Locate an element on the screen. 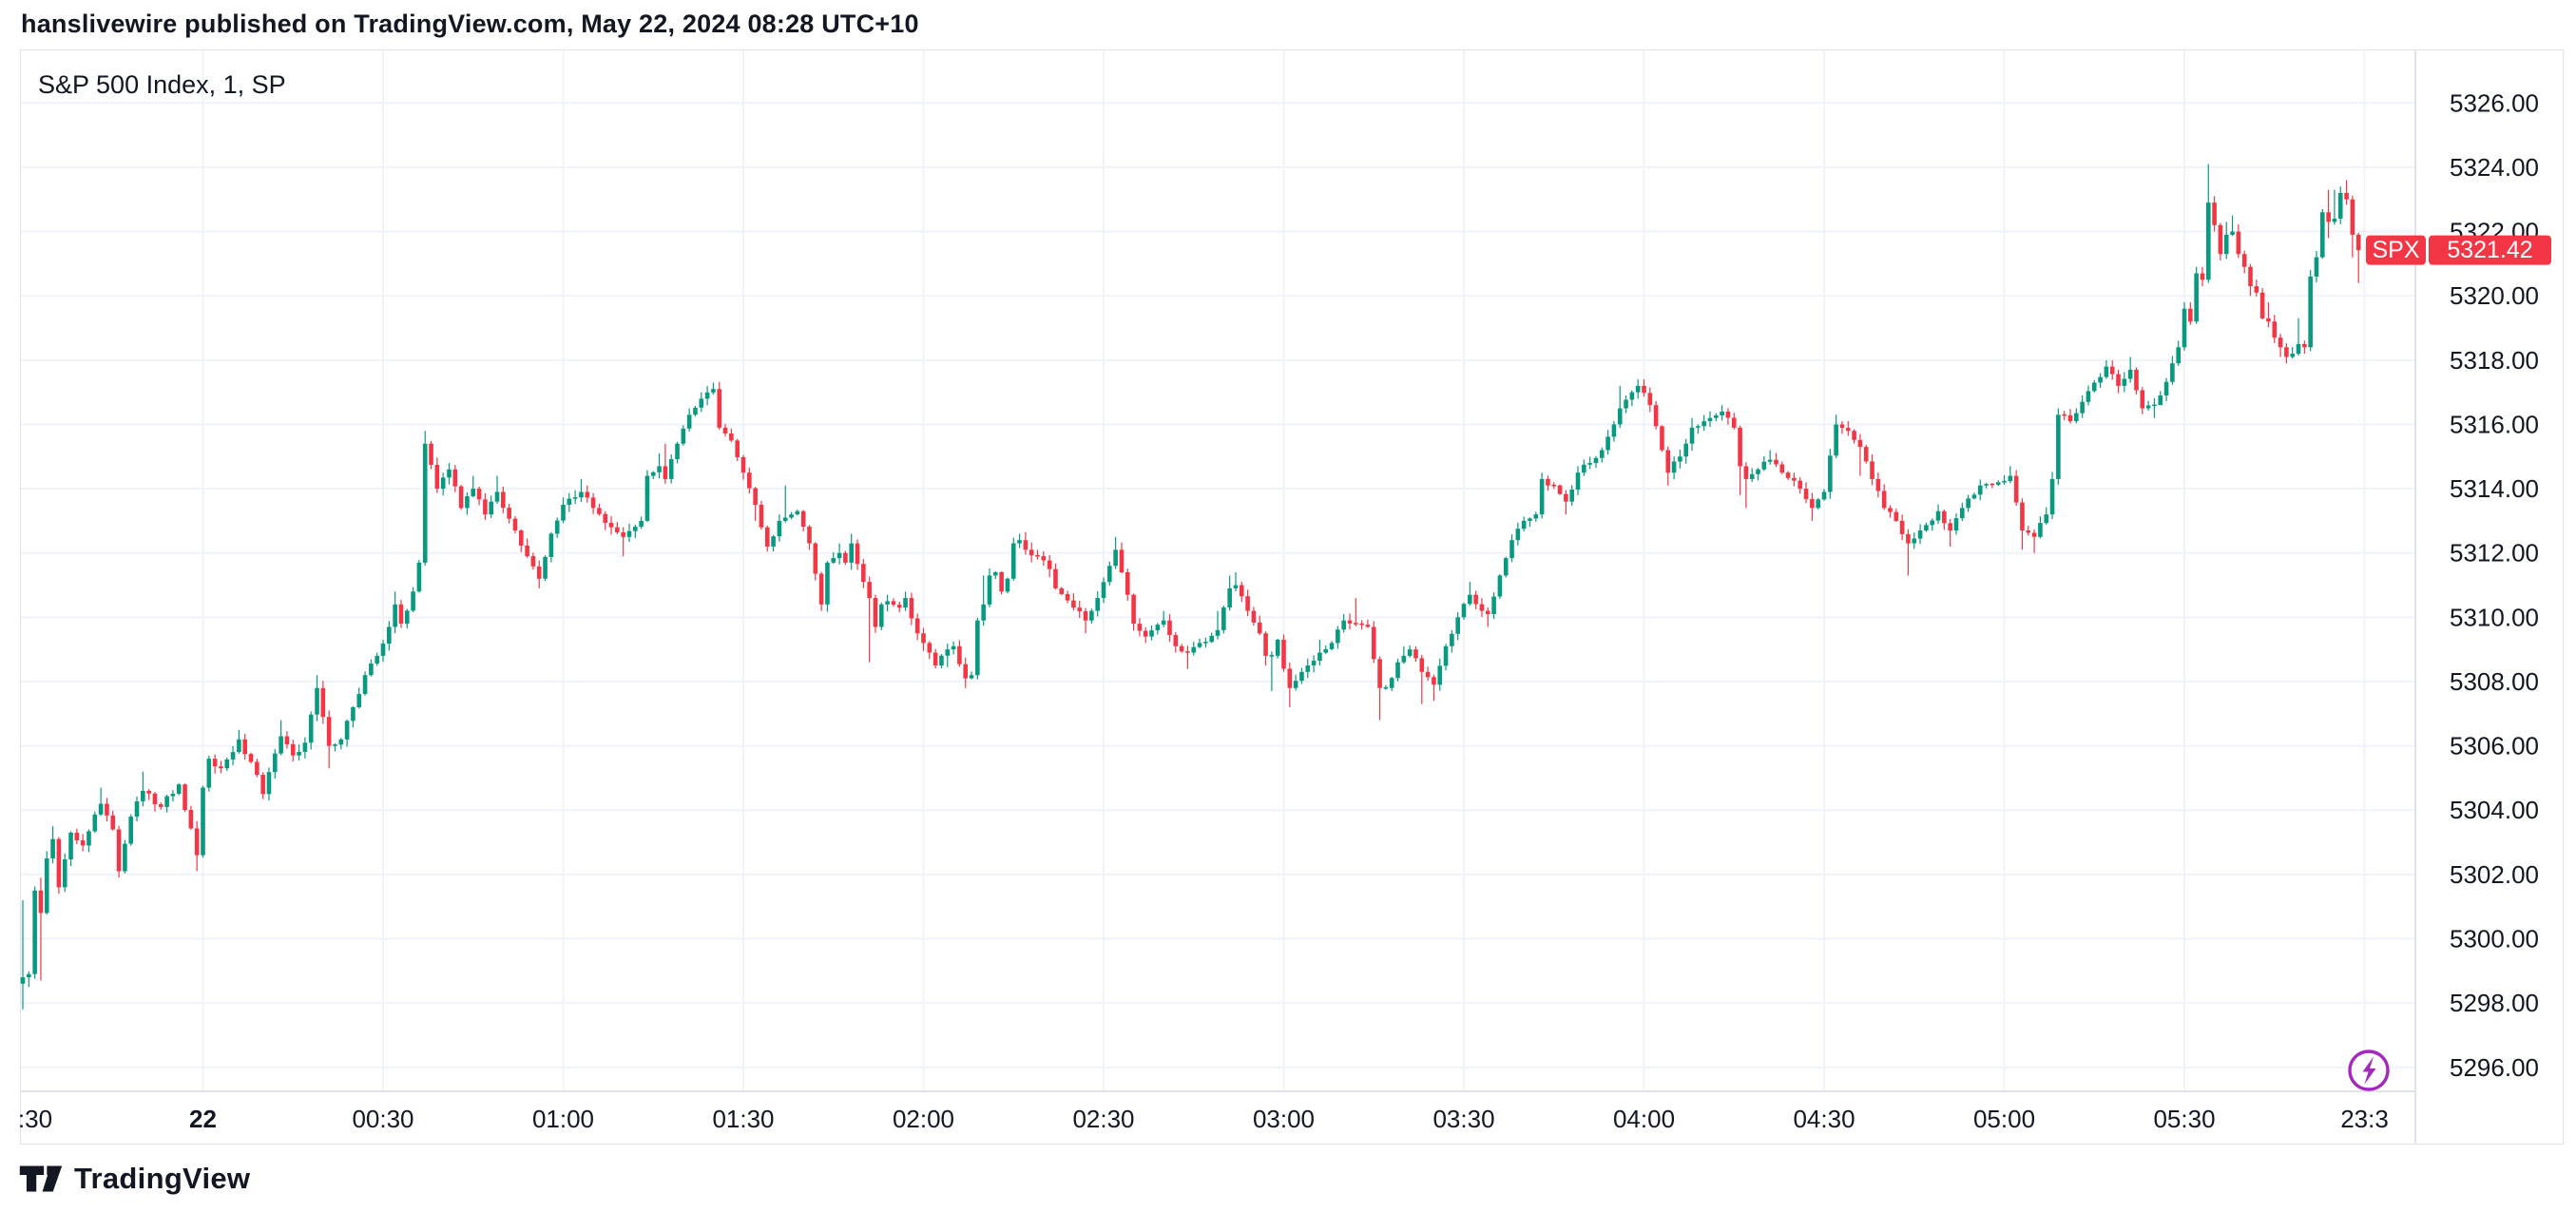 The width and height of the screenshot is (2576, 1213). price-tick-label: 5302.00 is located at coordinates (2494, 875).